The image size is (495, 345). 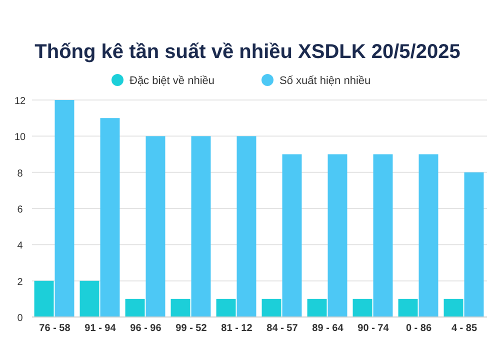 I want to click on x-tick-label: 96 - 96, so click(x=146, y=328).